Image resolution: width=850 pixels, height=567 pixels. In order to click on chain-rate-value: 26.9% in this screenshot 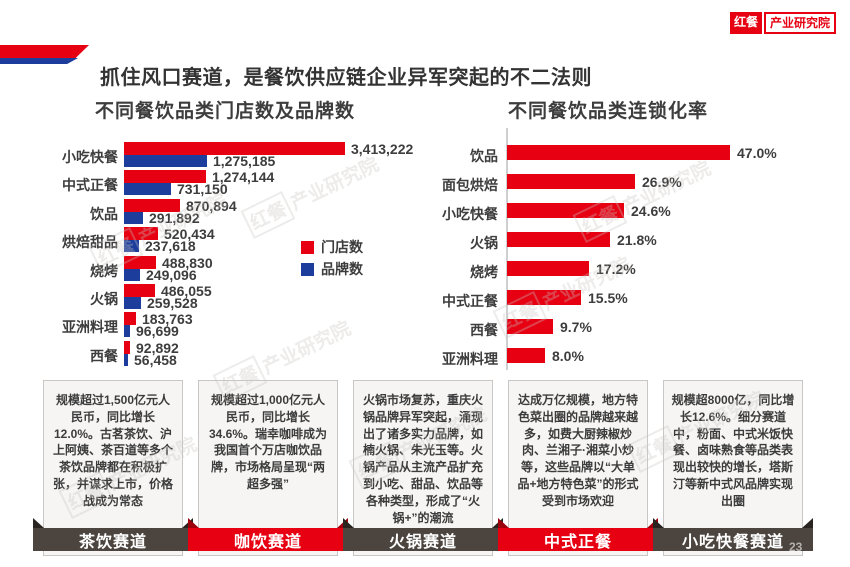, I will do `click(662, 182)`.